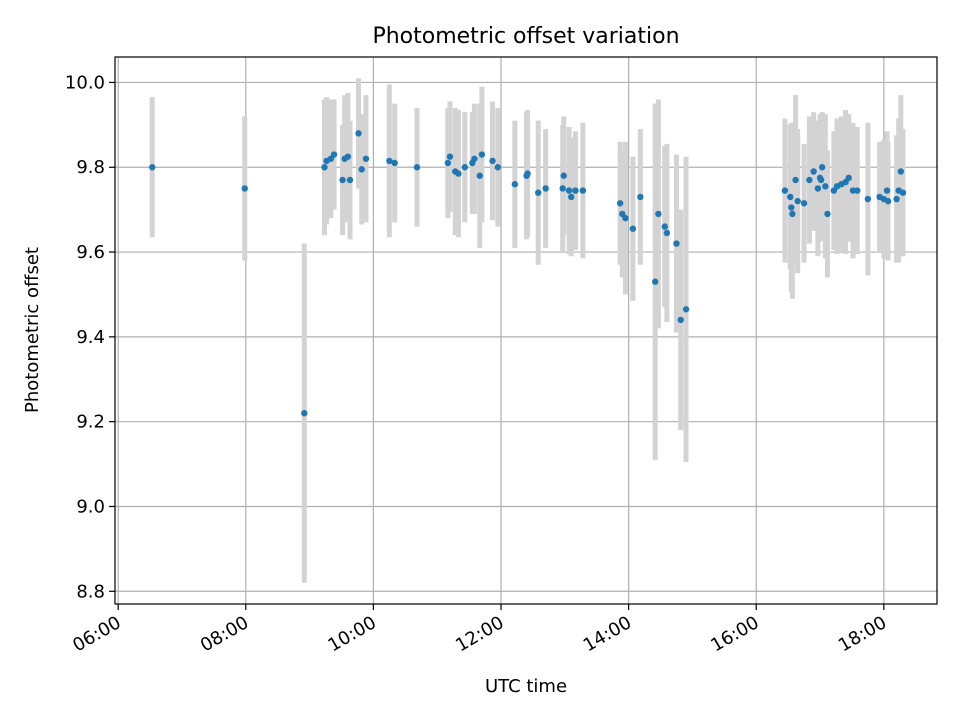 This screenshot has height=720, width=960. Describe the element at coordinates (525, 36) in the screenshot. I see `chart-title: Photometric offset variation` at that location.